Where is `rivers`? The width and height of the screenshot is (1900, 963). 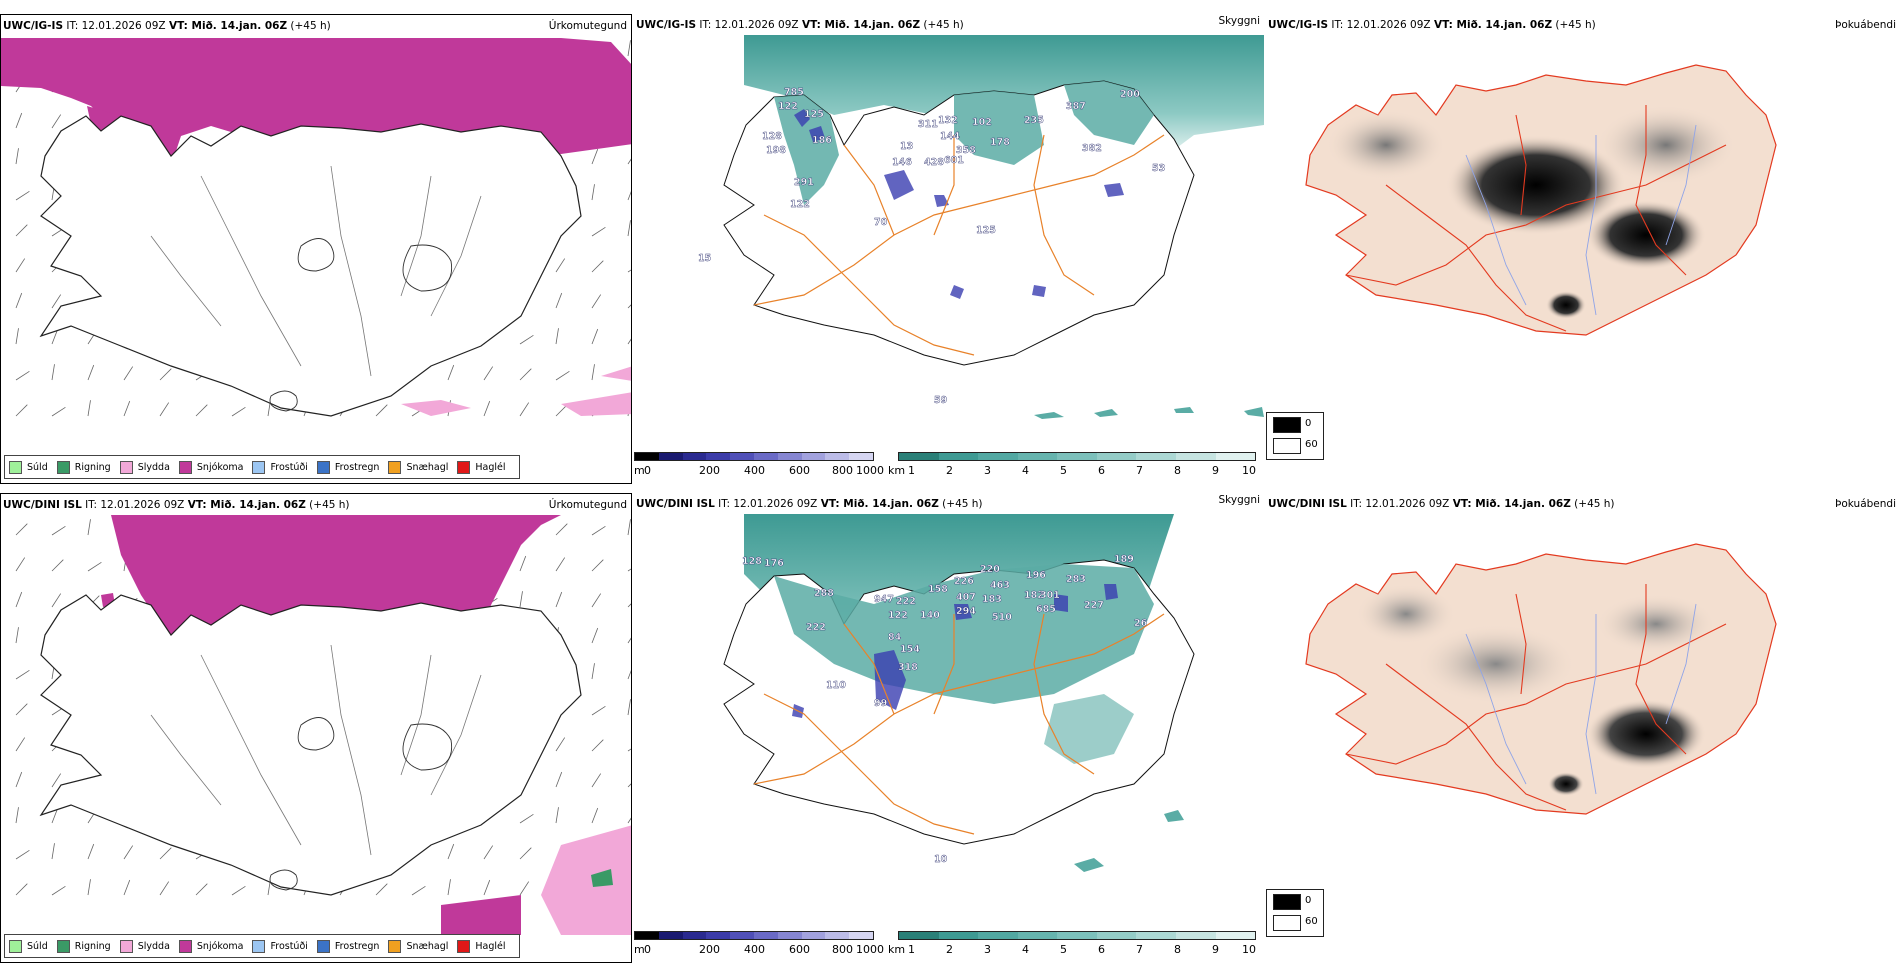 rivers is located at coordinates (316, 750).